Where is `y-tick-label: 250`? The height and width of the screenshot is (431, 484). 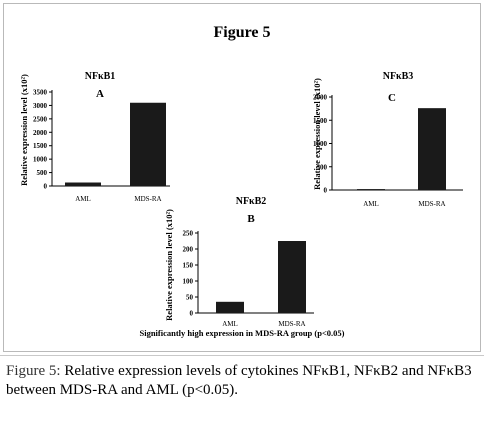
y-tick-label: 250 is located at coordinates (188, 234).